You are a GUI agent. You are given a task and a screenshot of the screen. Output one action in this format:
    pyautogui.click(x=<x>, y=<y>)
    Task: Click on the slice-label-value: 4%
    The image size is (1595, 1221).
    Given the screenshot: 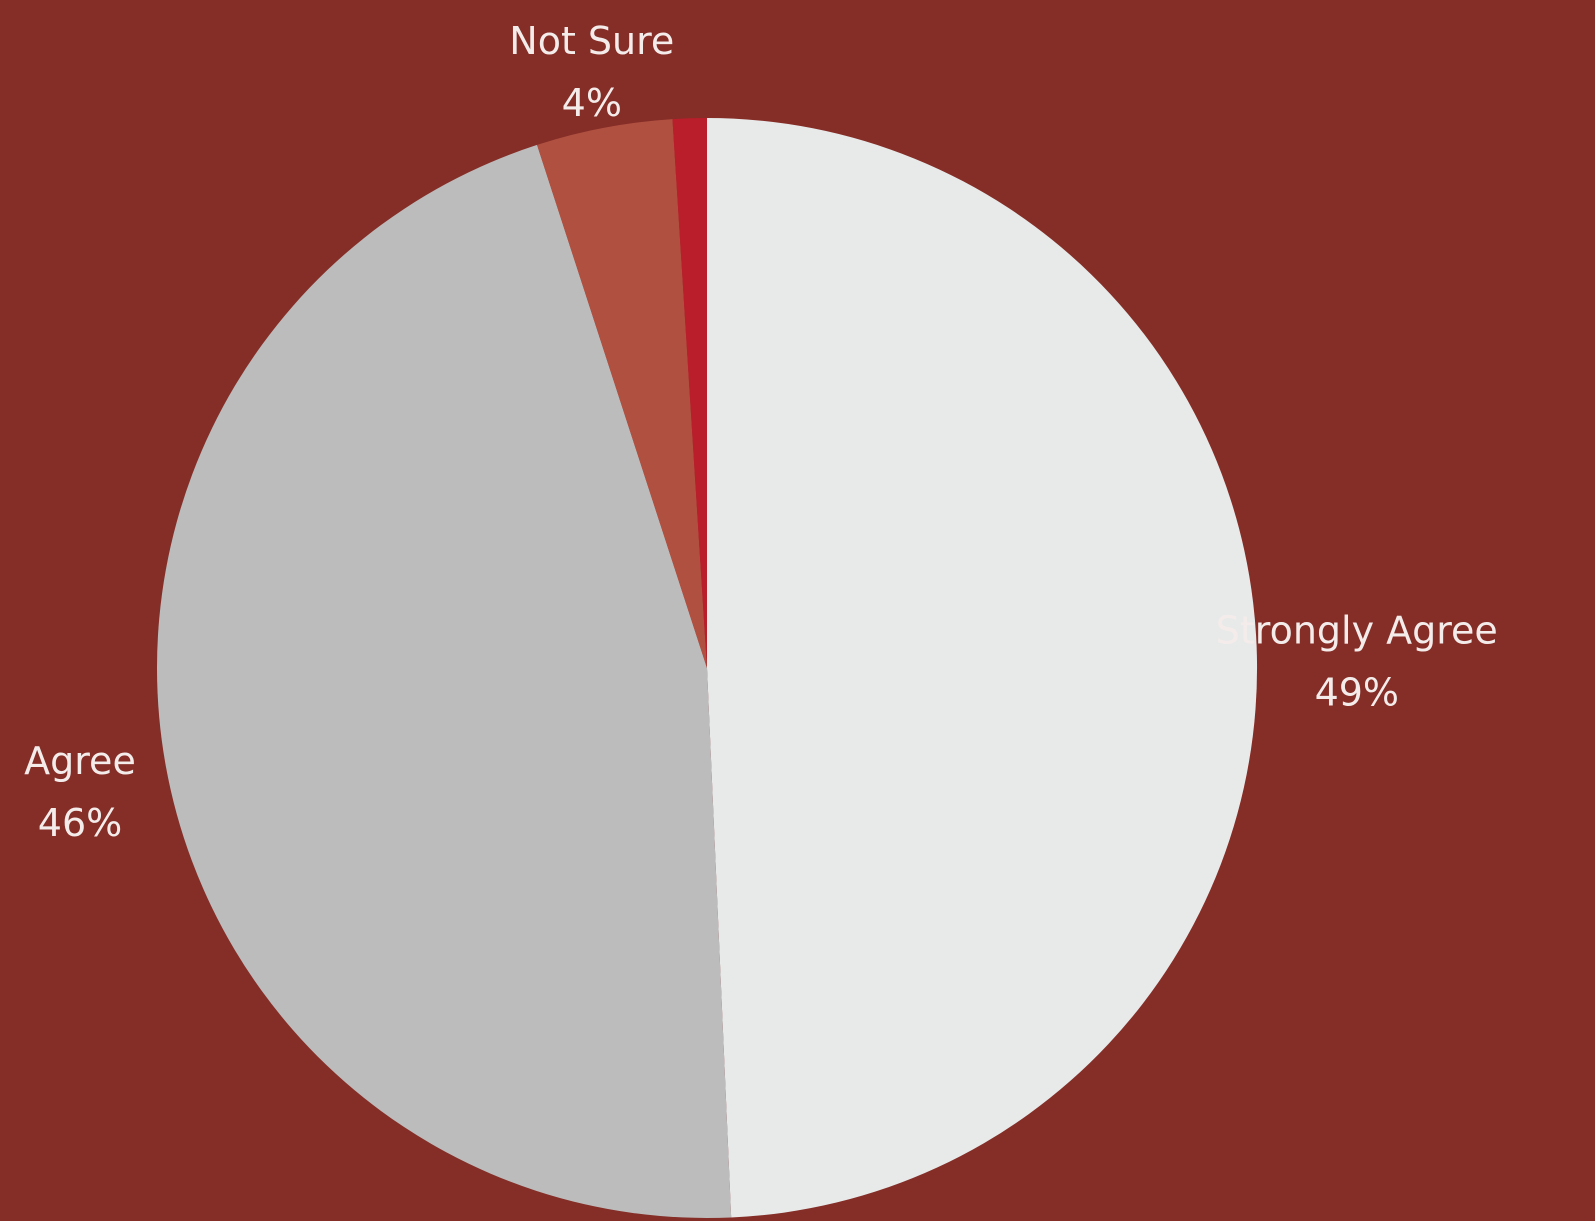 What is the action you would take?
    pyautogui.click(x=592, y=103)
    